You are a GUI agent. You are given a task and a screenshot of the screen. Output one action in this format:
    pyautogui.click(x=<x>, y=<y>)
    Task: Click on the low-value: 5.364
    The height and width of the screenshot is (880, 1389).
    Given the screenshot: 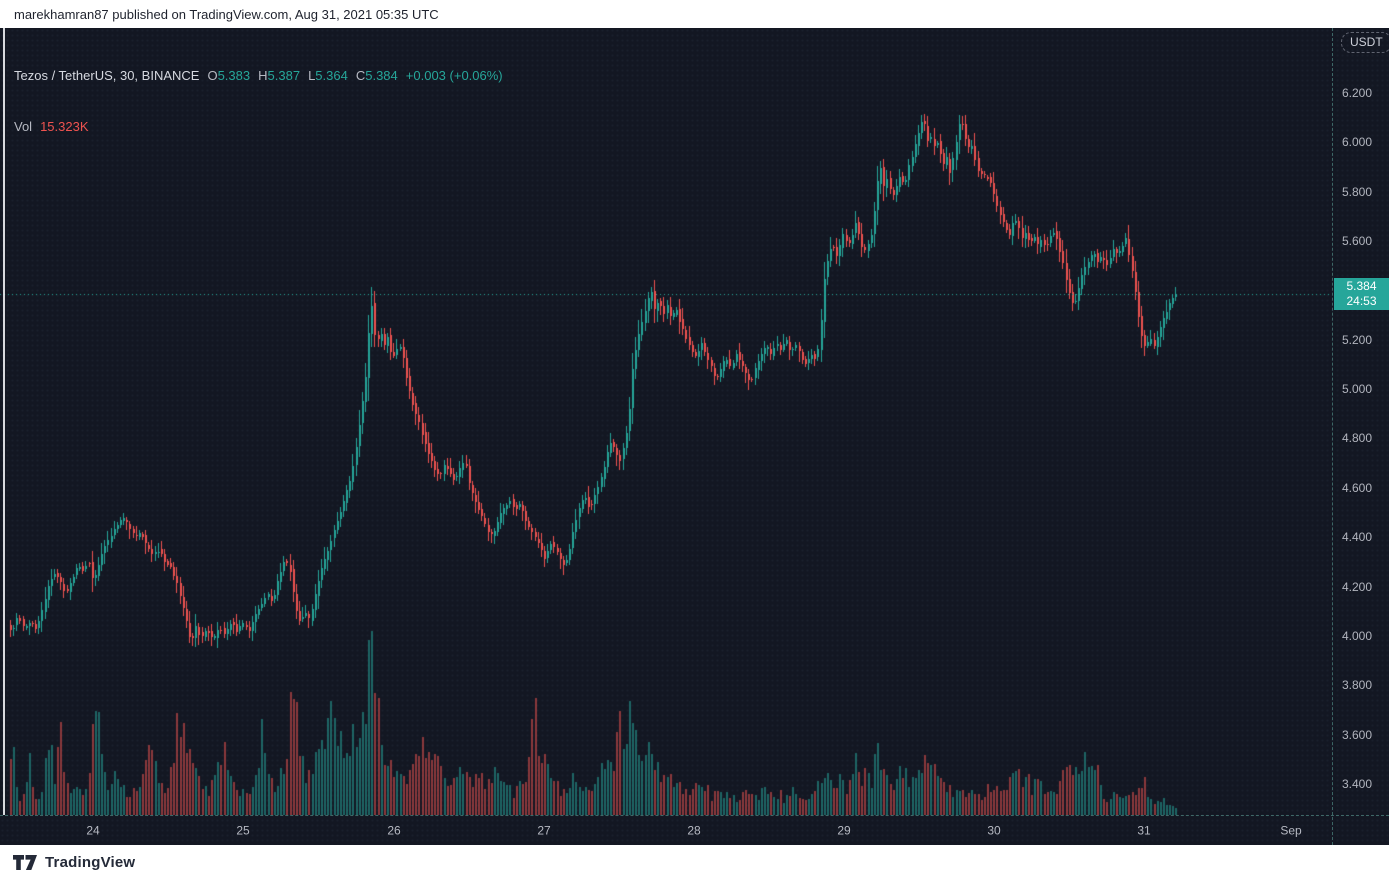 What is the action you would take?
    pyautogui.click(x=331, y=75)
    